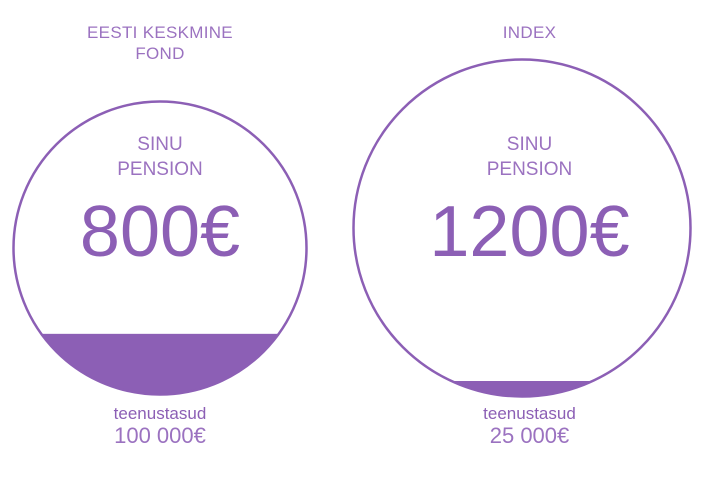  What do you see at coordinates (529, 232) in the screenshot?
I see `pension-amount: 1200€` at bounding box center [529, 232].